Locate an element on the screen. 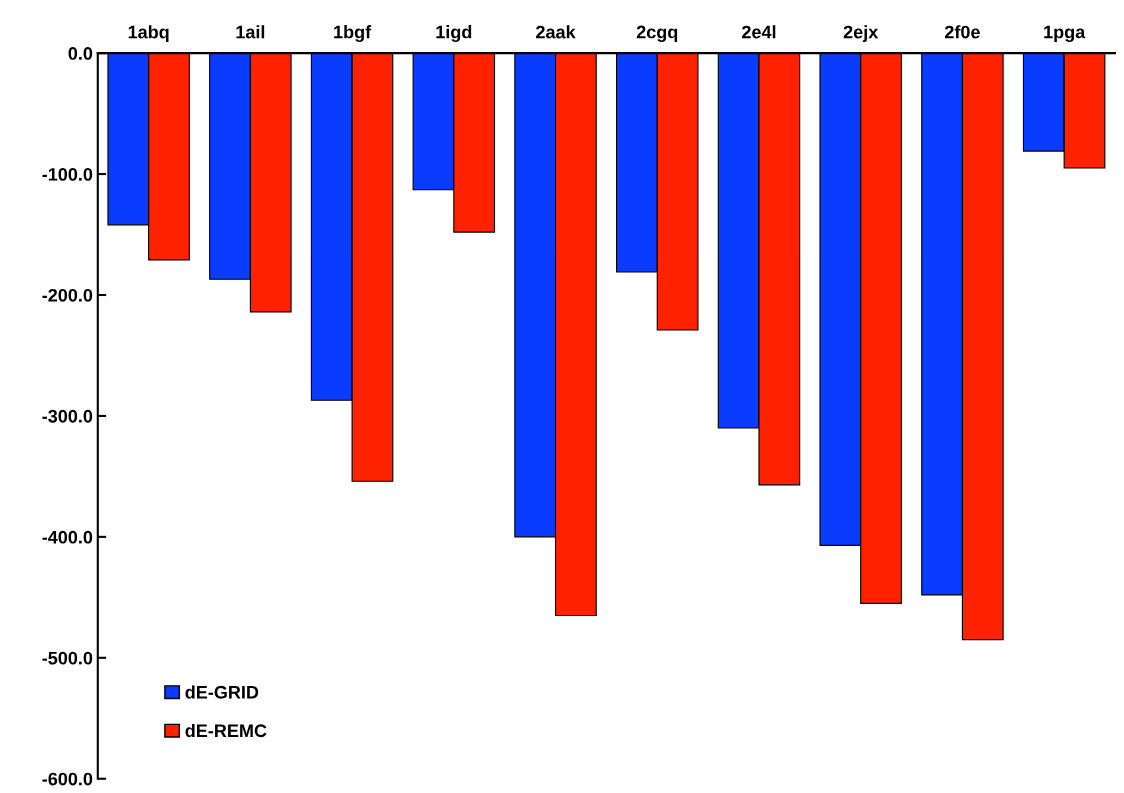  x-tick-label: 1ail is located at coordinates (250, 32).